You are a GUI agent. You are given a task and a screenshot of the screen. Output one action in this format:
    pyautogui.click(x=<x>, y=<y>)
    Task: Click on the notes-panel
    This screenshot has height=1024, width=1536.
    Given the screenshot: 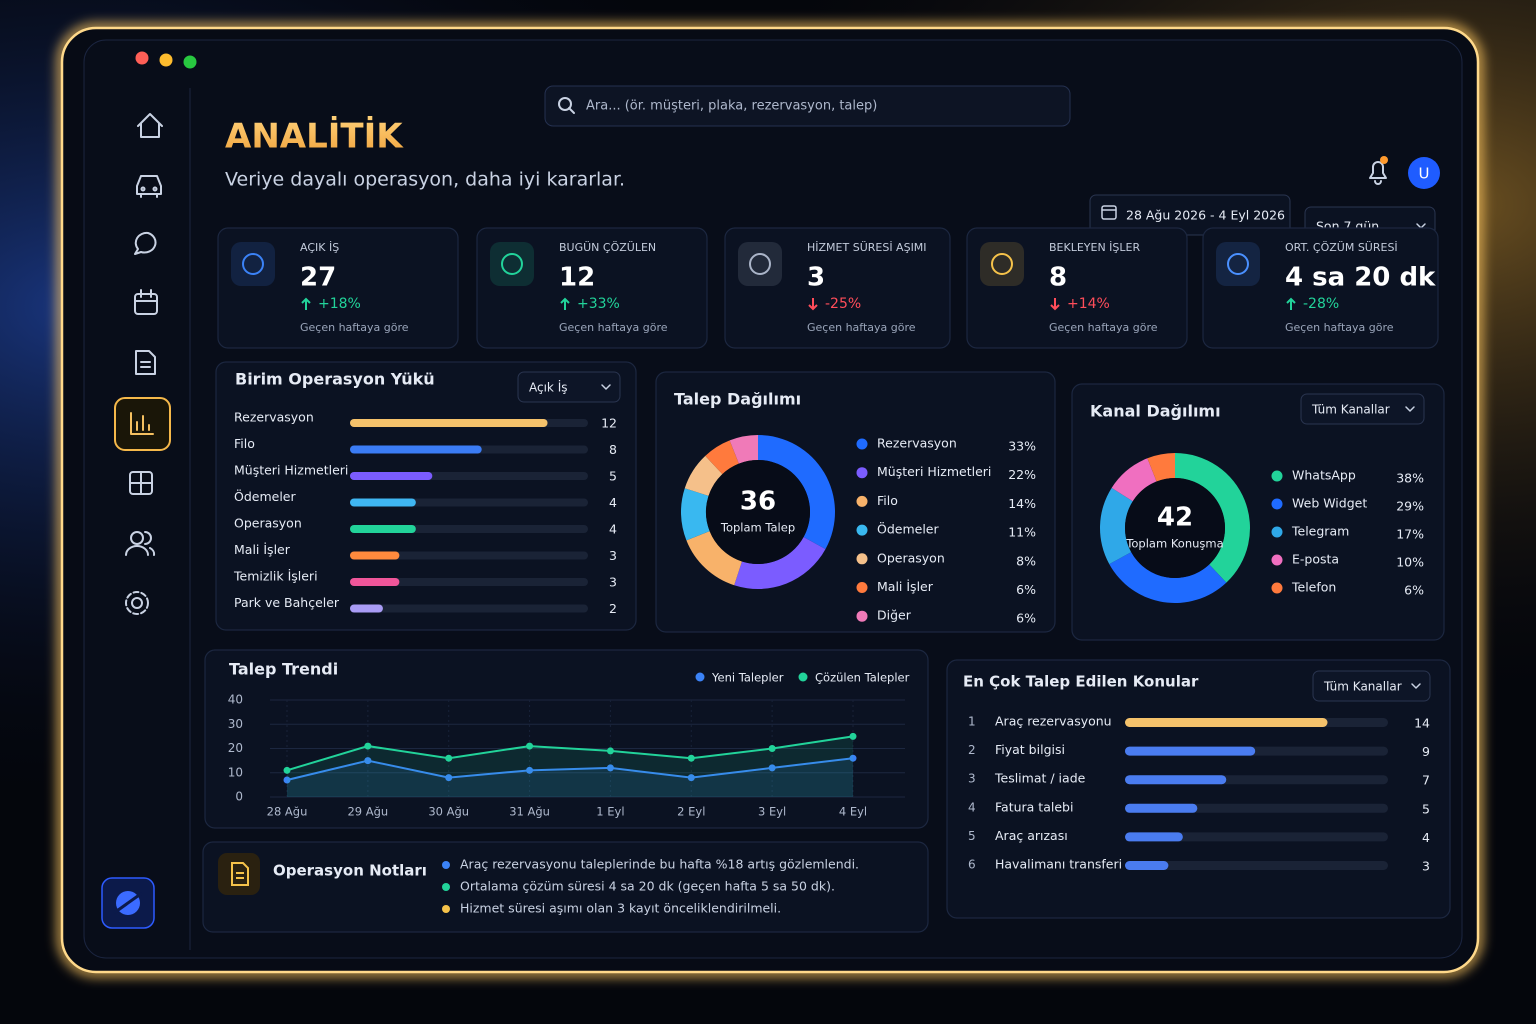 What is the action you would take?
    pyautogui.click(x=565, y=887)
    